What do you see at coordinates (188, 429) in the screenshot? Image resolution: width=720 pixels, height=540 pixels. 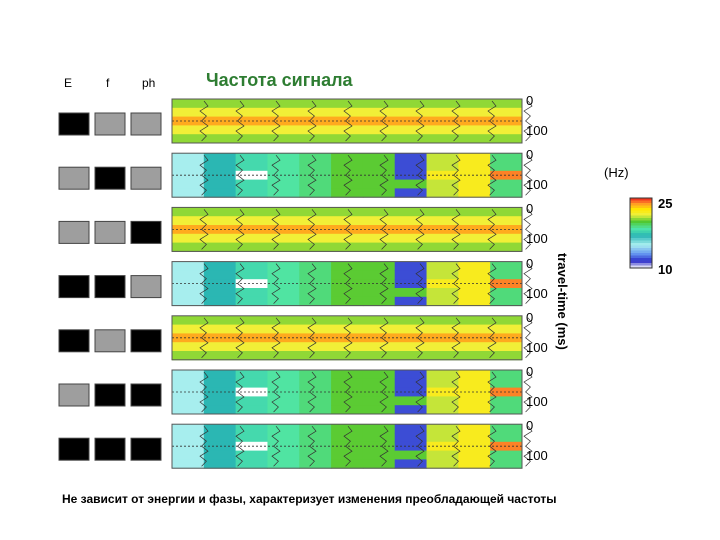 I see `heatmap-cell-p7-c1-r1` at bounding box center [188, 429].